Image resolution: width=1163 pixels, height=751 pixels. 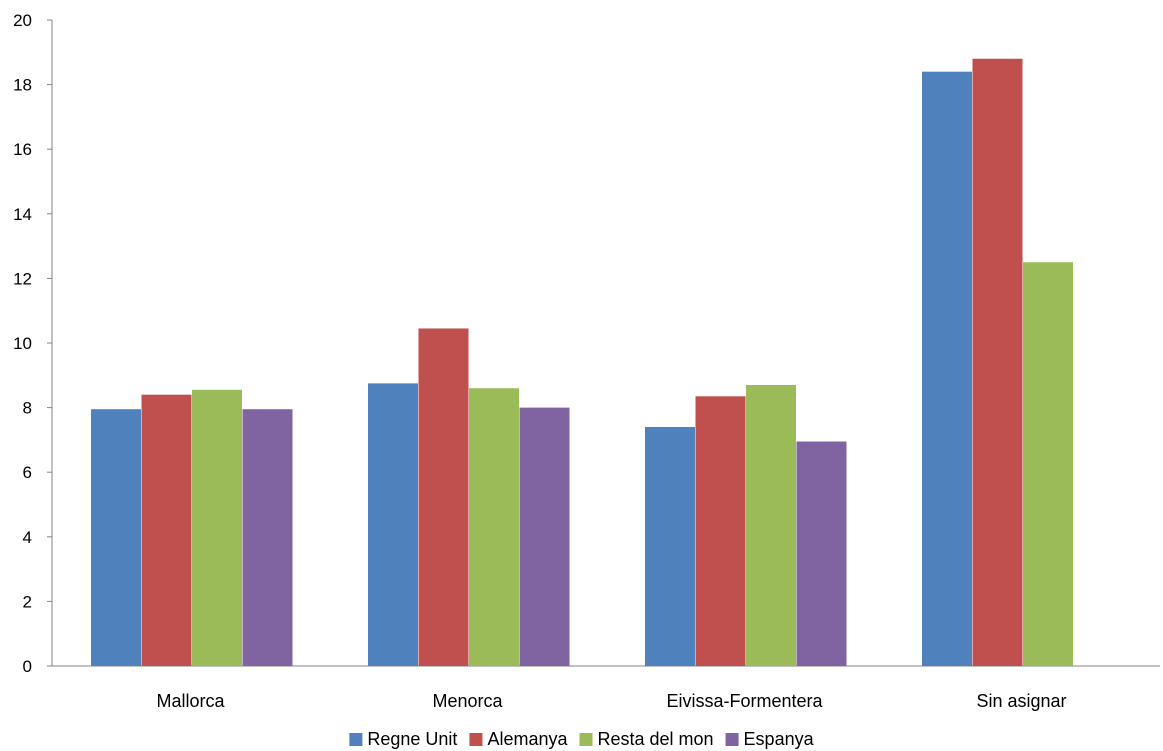 What do you see at coordinates (744, 701) in the screenshot?
I see `x-tick-label: Eivissa-Formentera` at bounding box center [744, 701].